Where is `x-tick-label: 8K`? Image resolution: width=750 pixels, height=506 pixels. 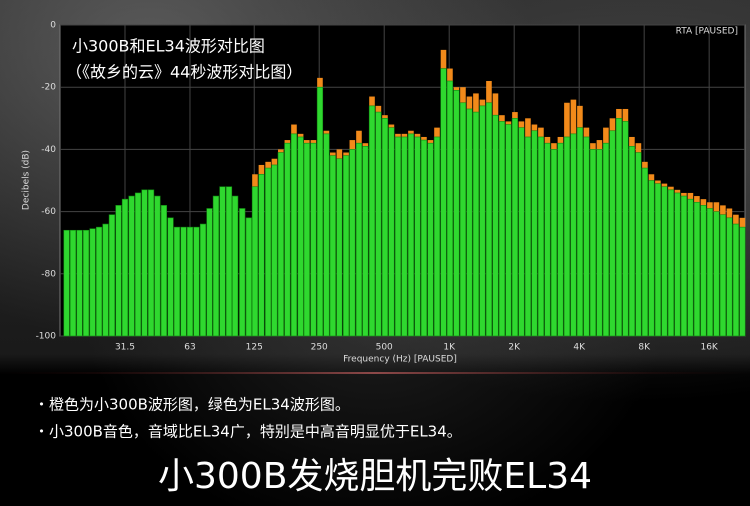
x-tick-label: 8K is located at coordinates (644, 348).